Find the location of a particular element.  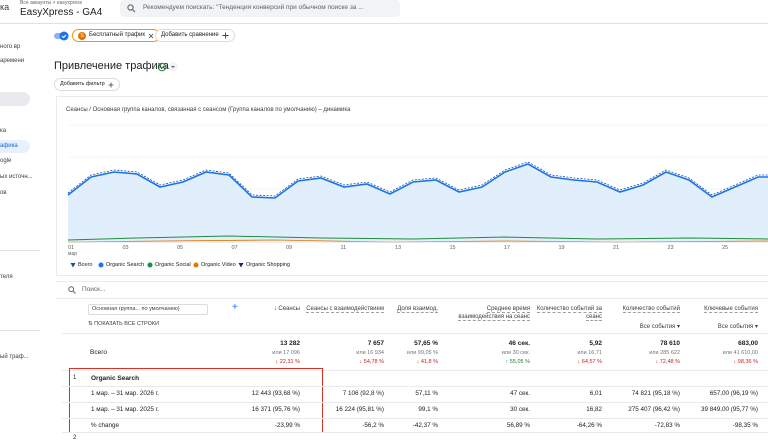

sidebar-item: ка is located at coordinates (3, 131).